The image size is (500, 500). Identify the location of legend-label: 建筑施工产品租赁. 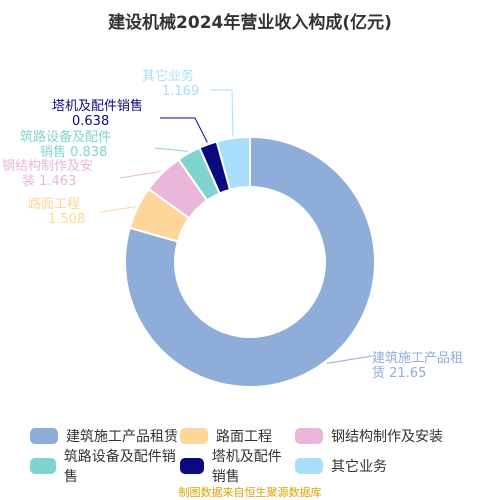
(122, 437).